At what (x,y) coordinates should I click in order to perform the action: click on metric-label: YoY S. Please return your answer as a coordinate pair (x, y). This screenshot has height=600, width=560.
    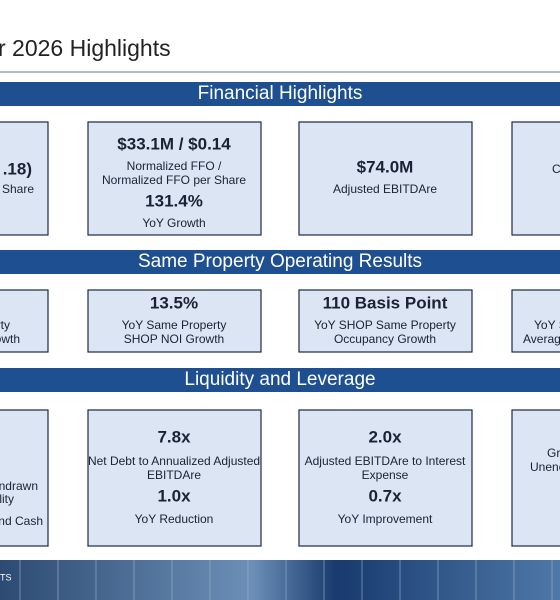
    Looking at the image, I should click on (547, 325).